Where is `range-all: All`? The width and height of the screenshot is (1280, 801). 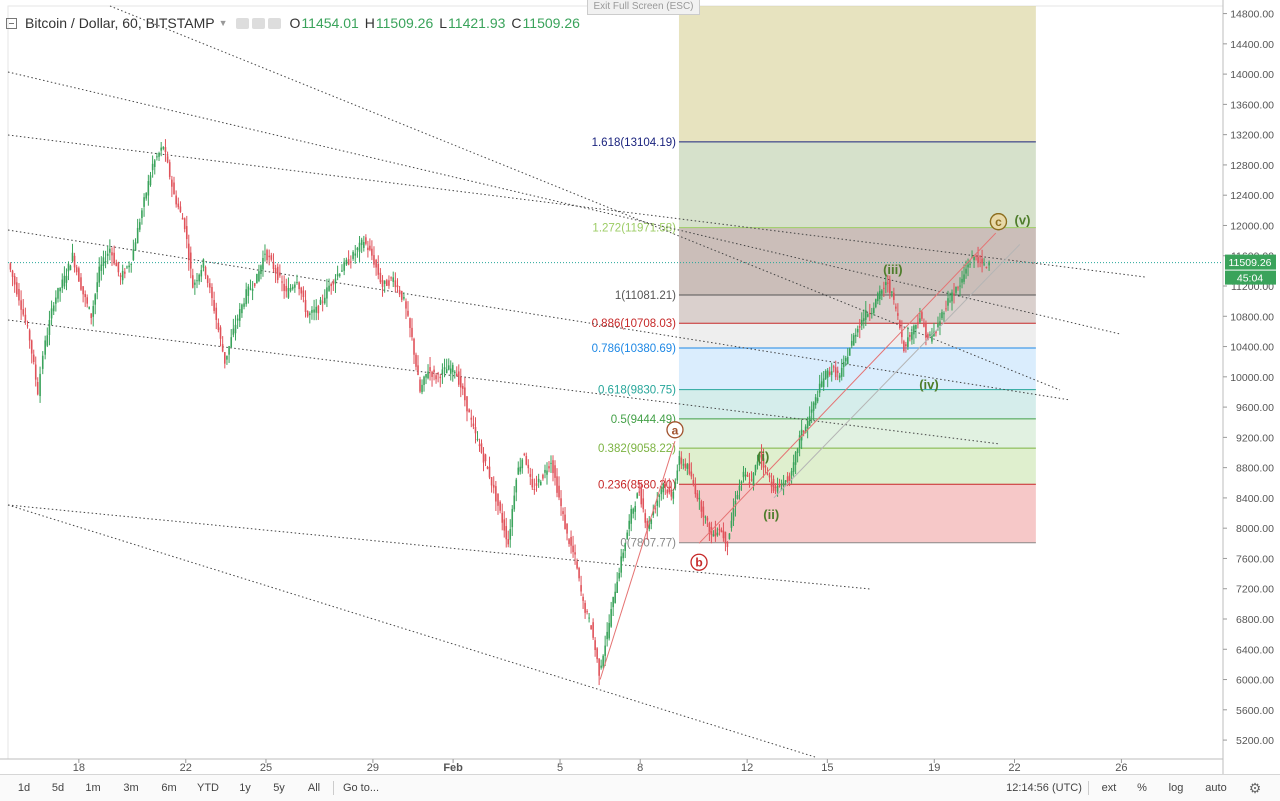 range-all: All is located at coordinates (314, 788).